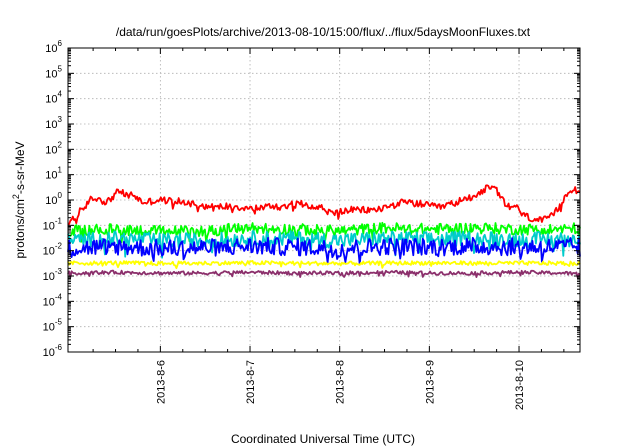 This screenshot has width=640, height=448. Describe the element at coordinates (520, 385) in the screenshot. I see `x-tick-label: 2013-8-10` at that location.